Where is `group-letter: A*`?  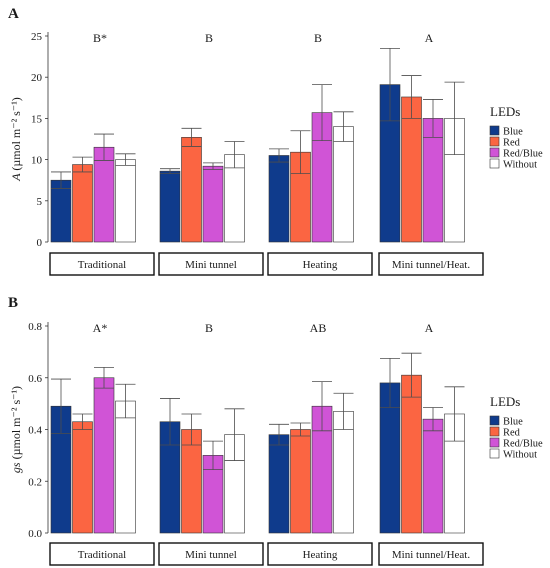 group-letter: A* is located at coordinates (100, 328).